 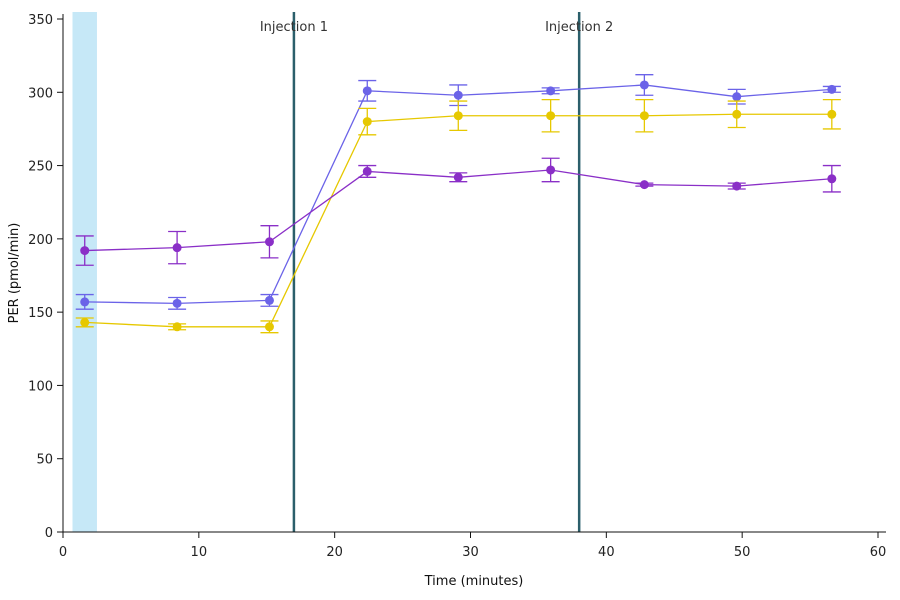 What do you see at coordinates (878, 552) in the screenshot?
I see `x-tick-label: 60` at bounding box center [878, 552].